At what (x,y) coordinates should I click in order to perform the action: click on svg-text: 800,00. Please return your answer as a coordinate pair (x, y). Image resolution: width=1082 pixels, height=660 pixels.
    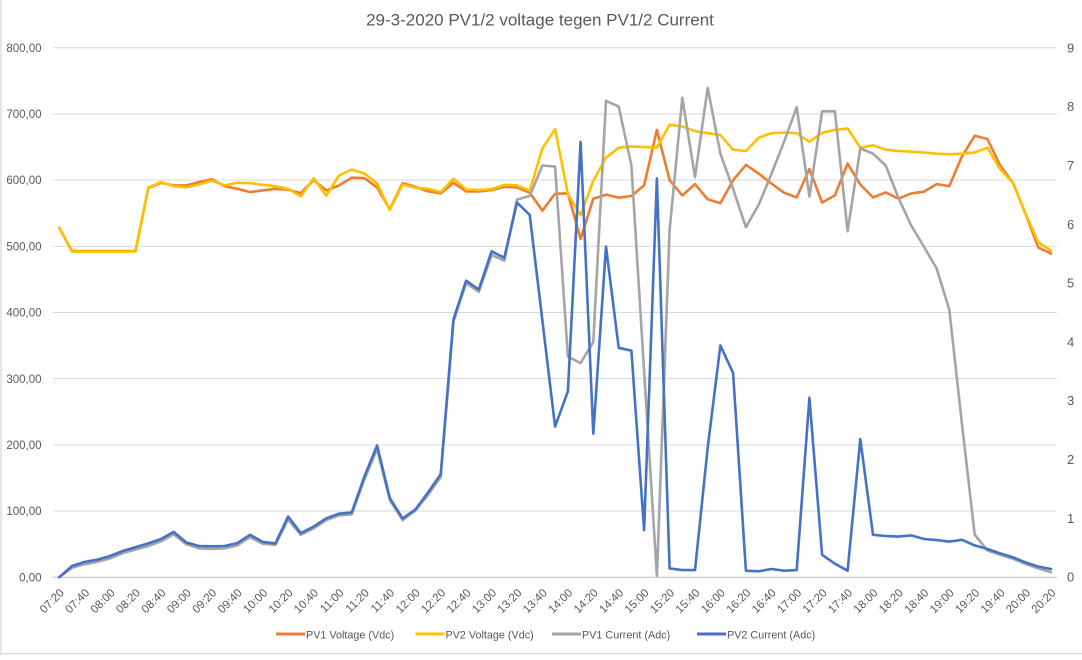
    Looking at the image, I should click on (23, 49).